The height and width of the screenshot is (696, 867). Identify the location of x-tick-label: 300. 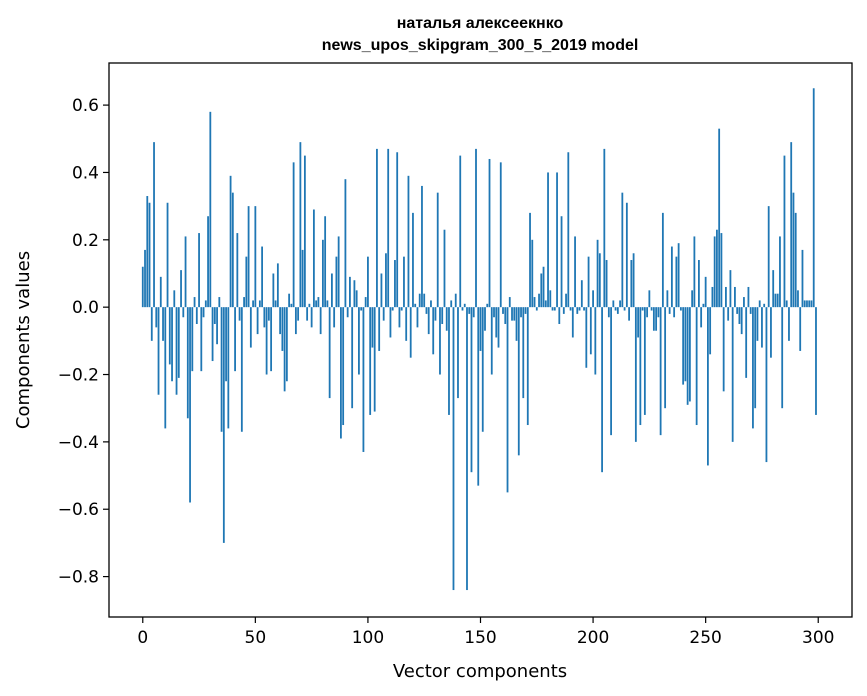
(818, 638).